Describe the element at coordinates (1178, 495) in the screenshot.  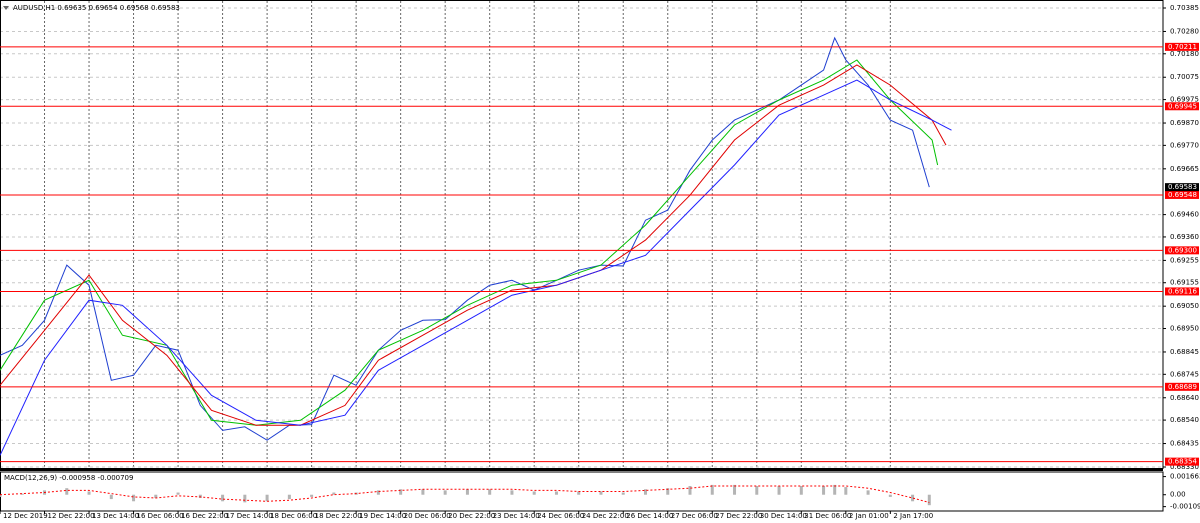
I see `y-tick-label: 0.00` at that location.